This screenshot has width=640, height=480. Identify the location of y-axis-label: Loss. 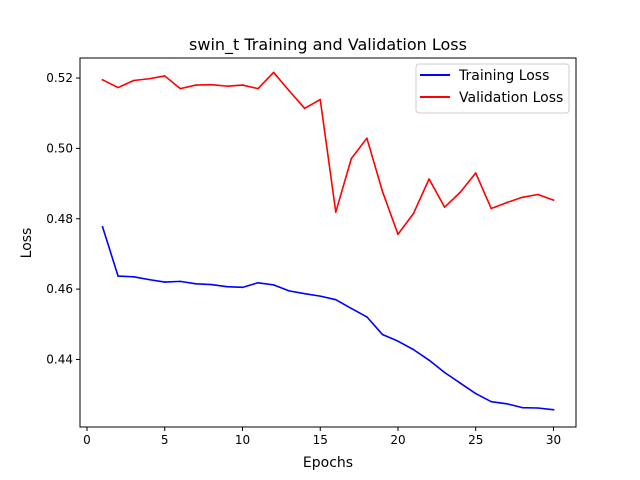
(27, 243).